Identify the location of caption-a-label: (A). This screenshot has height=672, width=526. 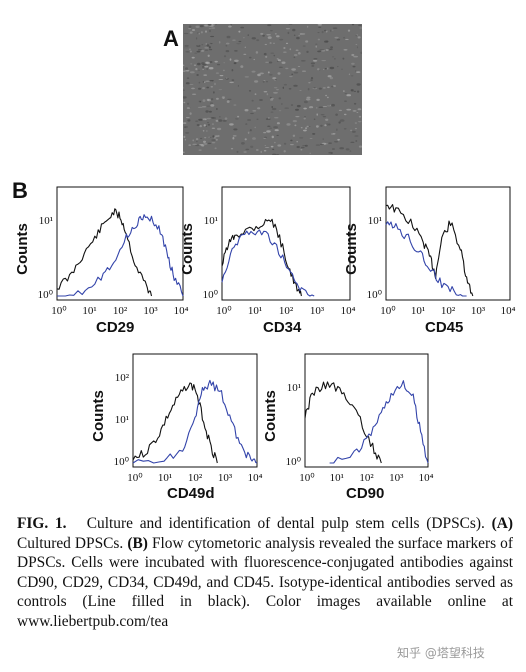
(502, 523).